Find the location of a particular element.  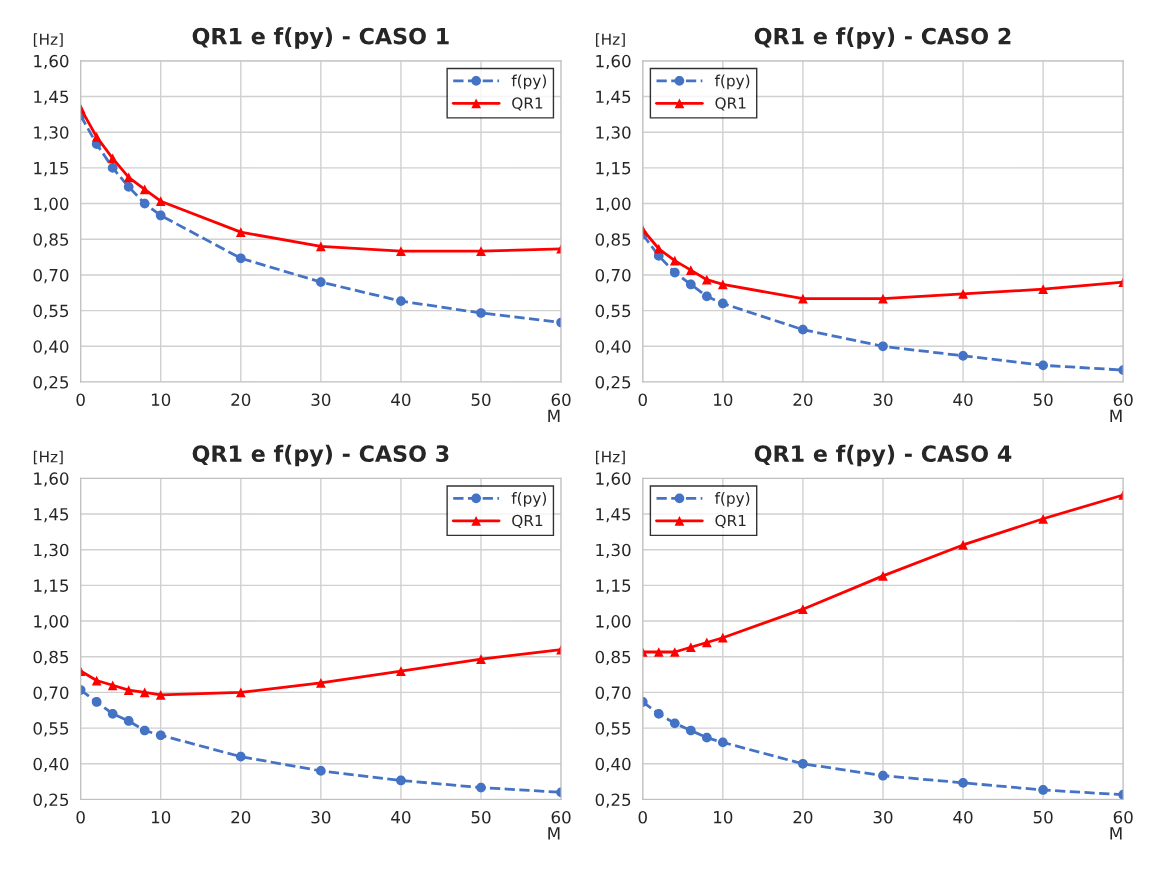

chart-title: QR1 e f(py) - CASO 2 is located at coordinates (882, 38).